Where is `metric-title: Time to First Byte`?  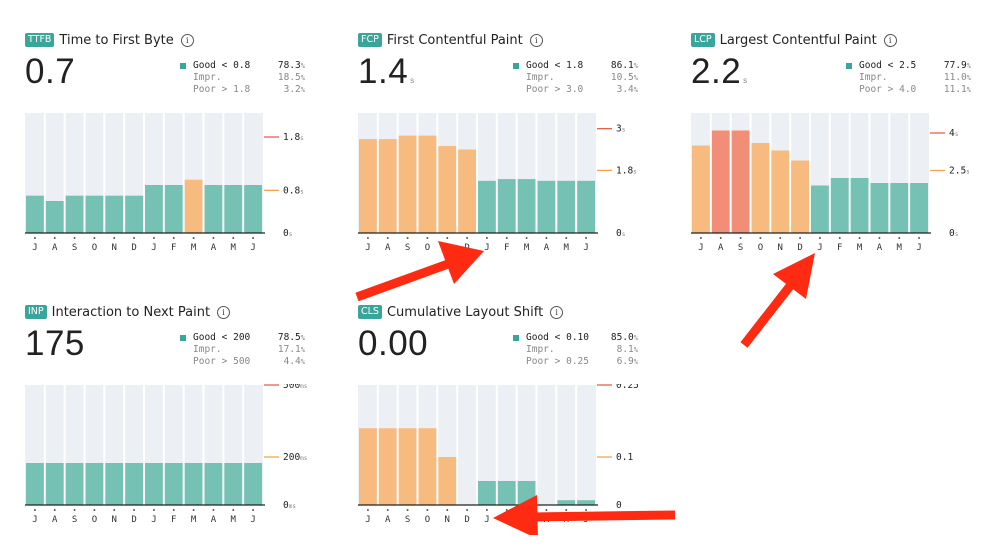 metric-title: Time to First Byte is located at coordinates (116, 40).